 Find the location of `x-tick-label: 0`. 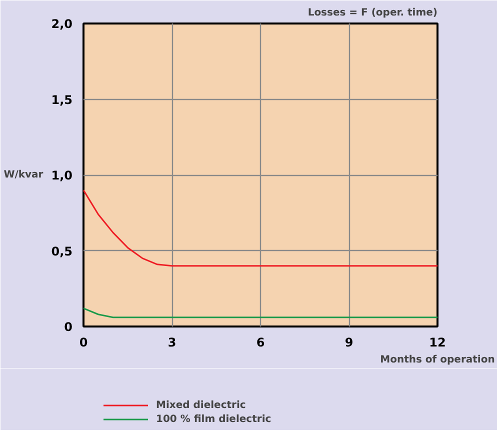

x-tick-label: 0 is located at coordinates (83, 343).